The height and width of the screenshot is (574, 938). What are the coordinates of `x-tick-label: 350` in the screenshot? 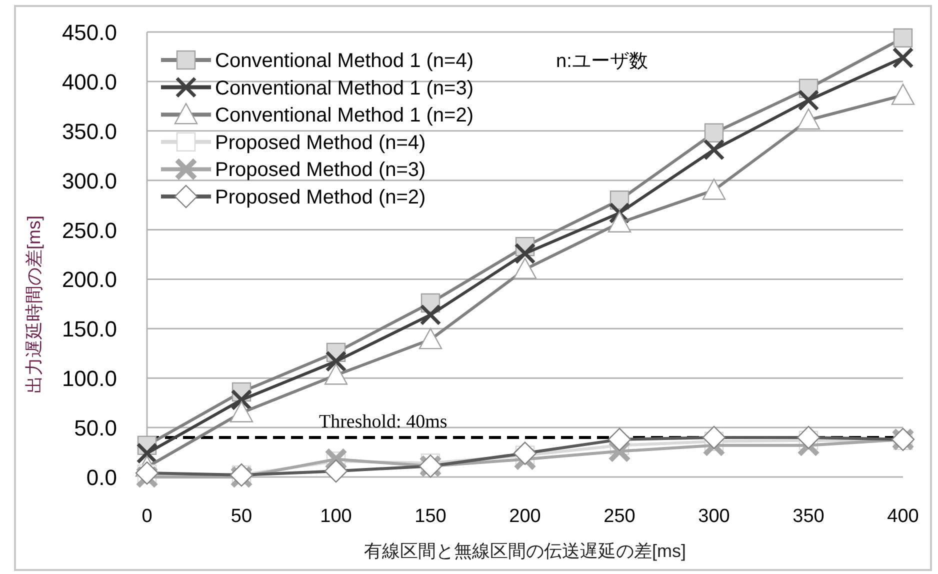 It's located at (808, 516).